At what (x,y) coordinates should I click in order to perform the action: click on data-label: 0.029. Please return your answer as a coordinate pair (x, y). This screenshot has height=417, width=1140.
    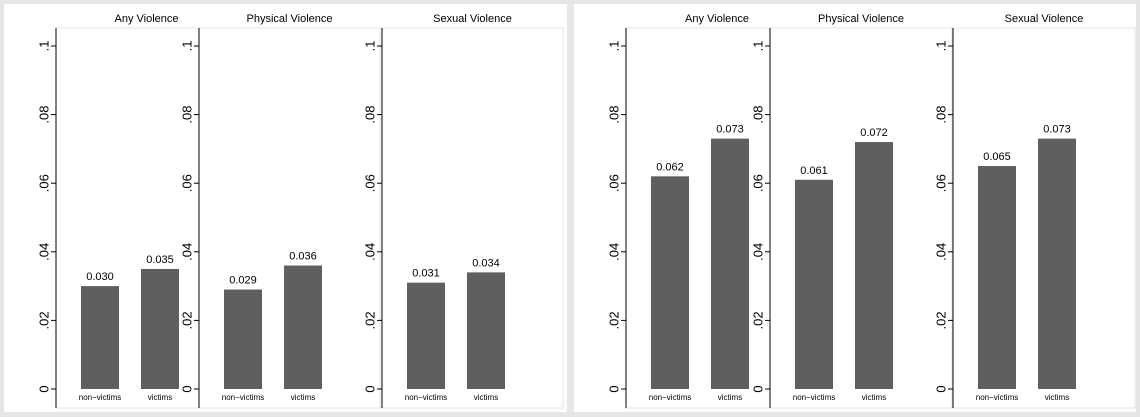
    Looking at the image, I should click on (243, 281).